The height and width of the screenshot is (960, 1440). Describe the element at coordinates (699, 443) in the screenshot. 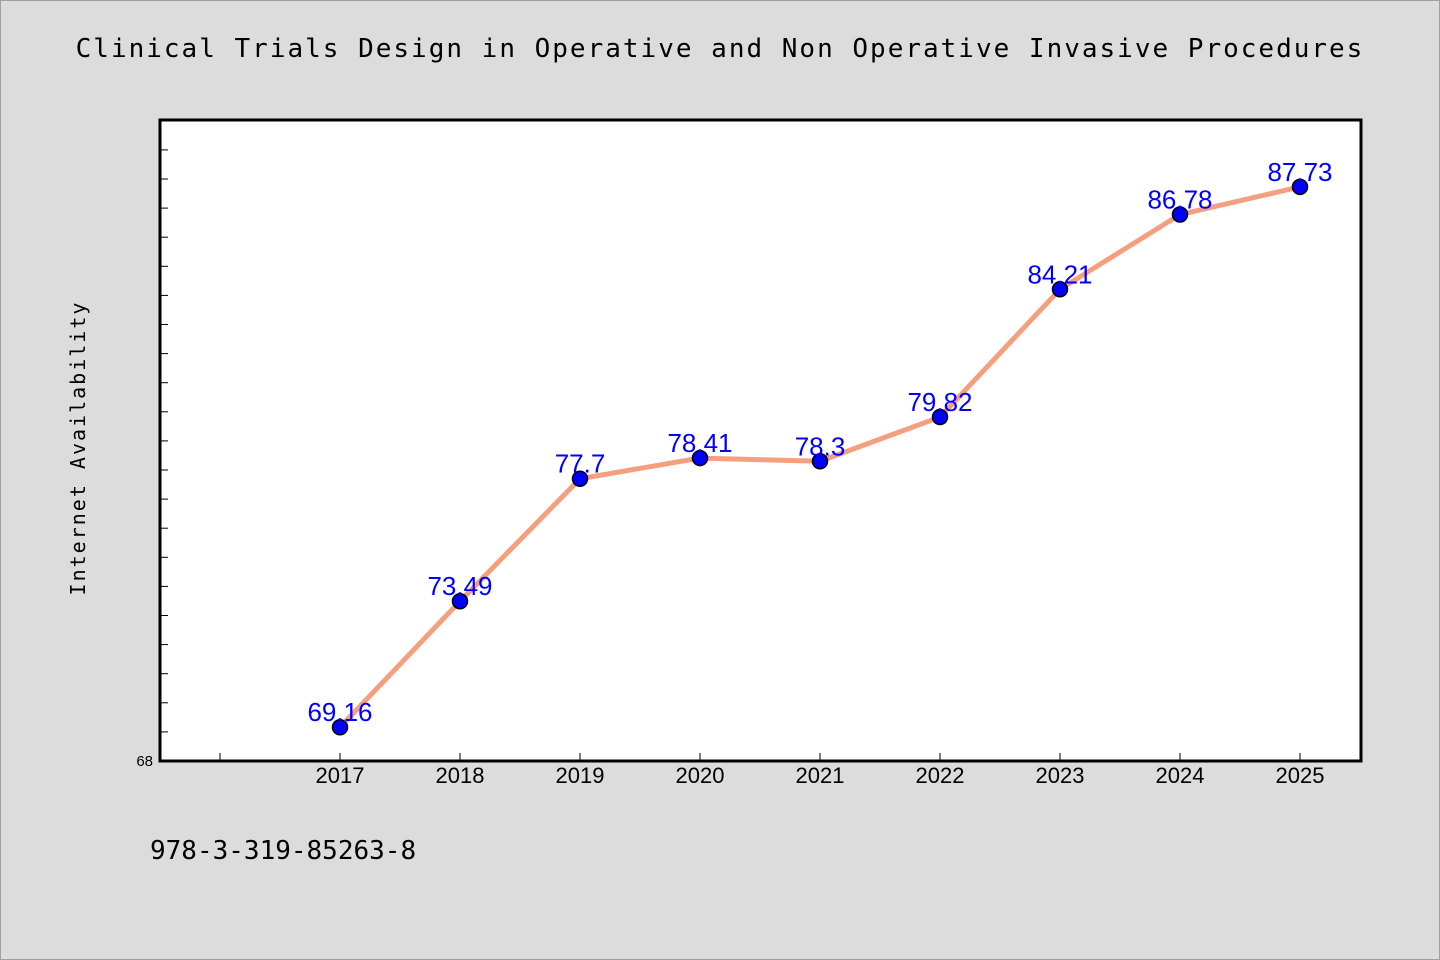

I see `data-label: 78.41` at that location.